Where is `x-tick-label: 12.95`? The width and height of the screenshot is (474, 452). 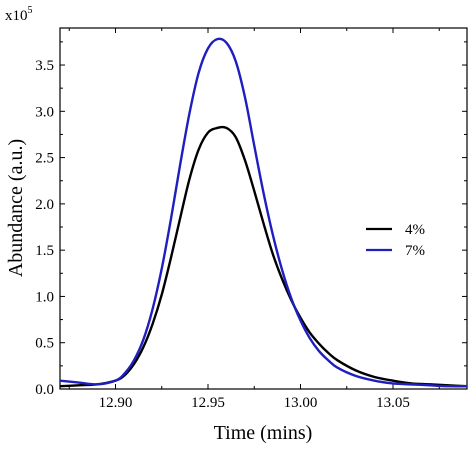 x-tick-label: 12.95 is located at coordinates (208, 403).